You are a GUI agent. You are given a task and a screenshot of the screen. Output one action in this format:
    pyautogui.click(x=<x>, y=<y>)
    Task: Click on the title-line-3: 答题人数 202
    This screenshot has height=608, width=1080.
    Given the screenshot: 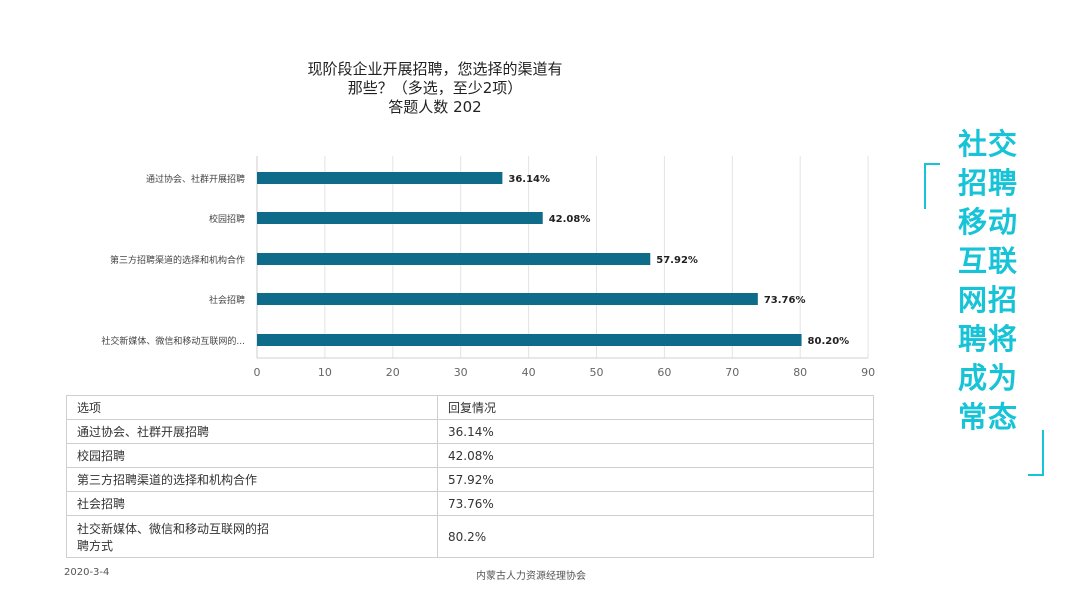 What is the action you would take?
    pyautogui.click(x=435, y=107)
    